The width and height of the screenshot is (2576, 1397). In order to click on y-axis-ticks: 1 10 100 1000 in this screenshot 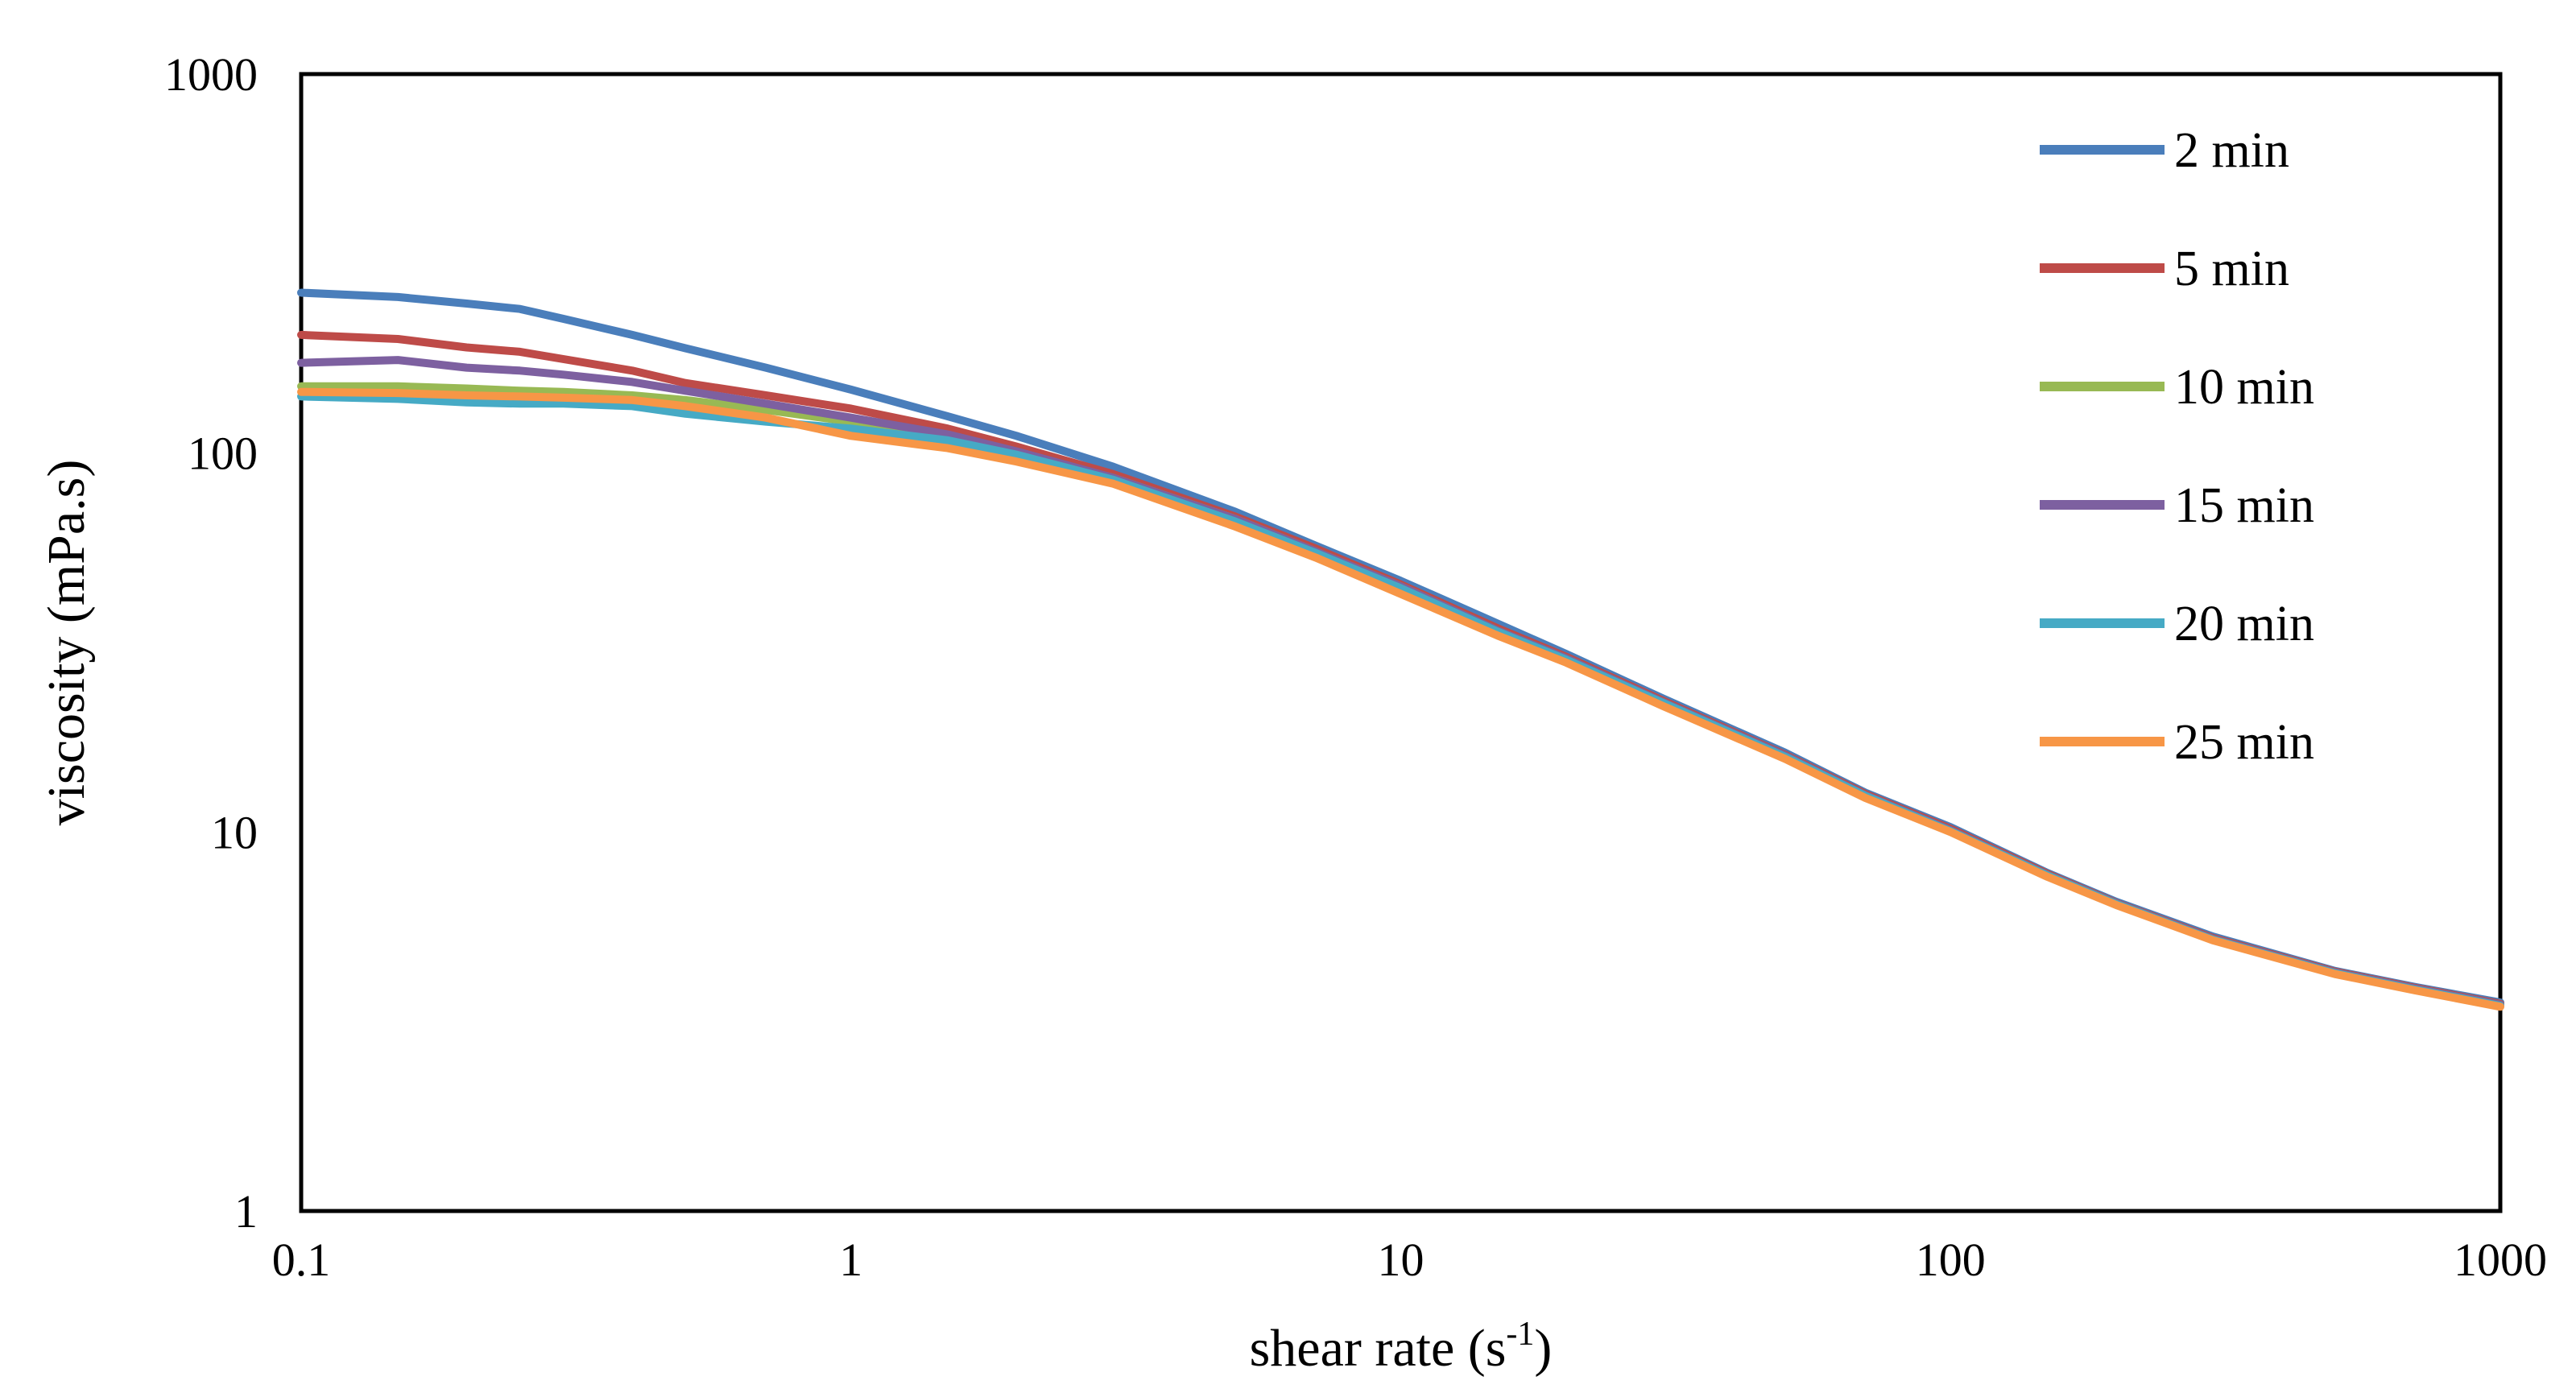, I will do `click(211, 643)`.